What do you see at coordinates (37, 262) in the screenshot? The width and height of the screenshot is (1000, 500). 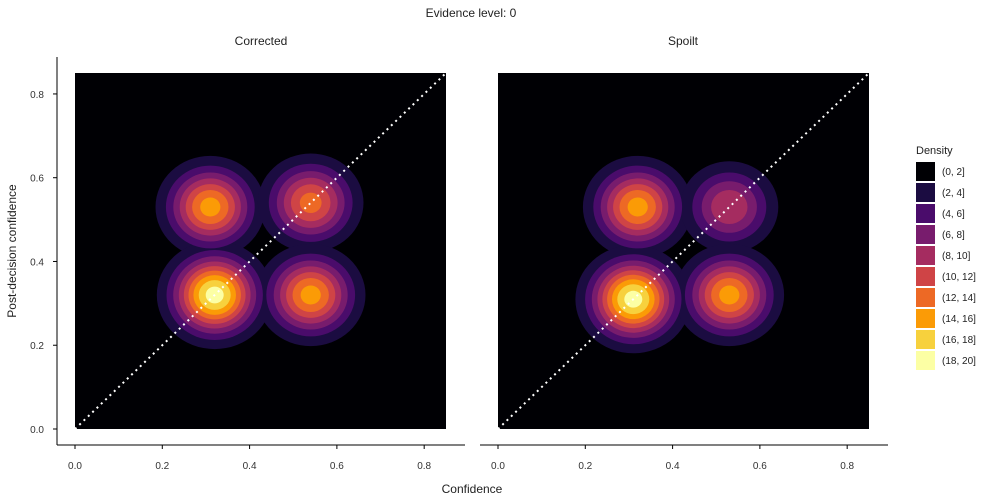 I see `y-tick-label: 0.4` at bounding box center [37, 262].